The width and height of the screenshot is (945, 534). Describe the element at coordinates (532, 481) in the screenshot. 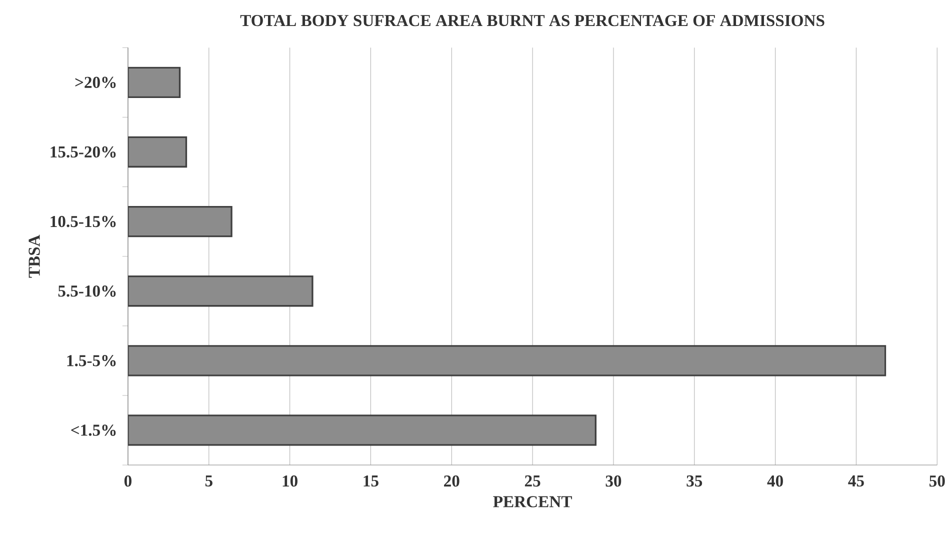

I see `x-tick-label: 25` at that location.